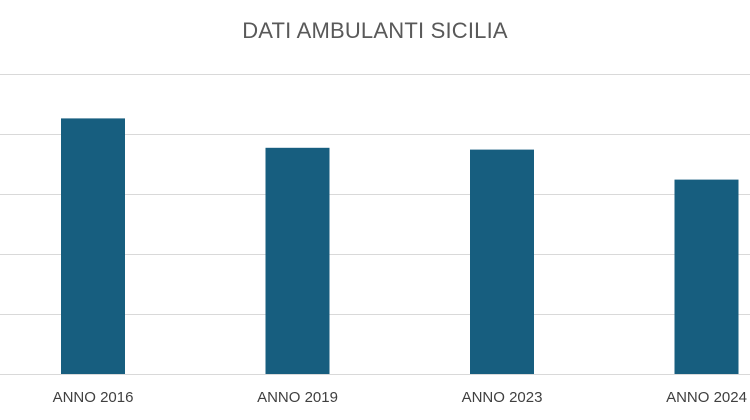 Image resolution: width=750 pixels, height=420 pixels. What do you see at coordinates (93, 246) in the screenshot?
I see `bar-anno-2016` at bounding box center [93, 246].